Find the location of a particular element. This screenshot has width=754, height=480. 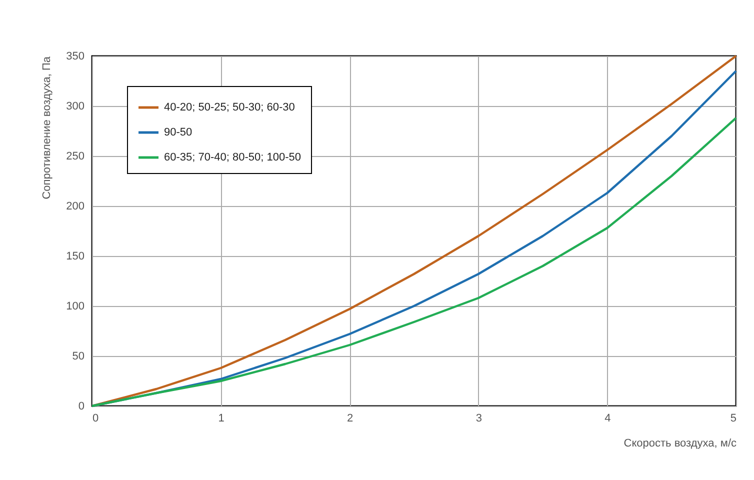

legend-label: 60-35; 70-40; 80-50; 100-50 is located at coordinates (232, 158).